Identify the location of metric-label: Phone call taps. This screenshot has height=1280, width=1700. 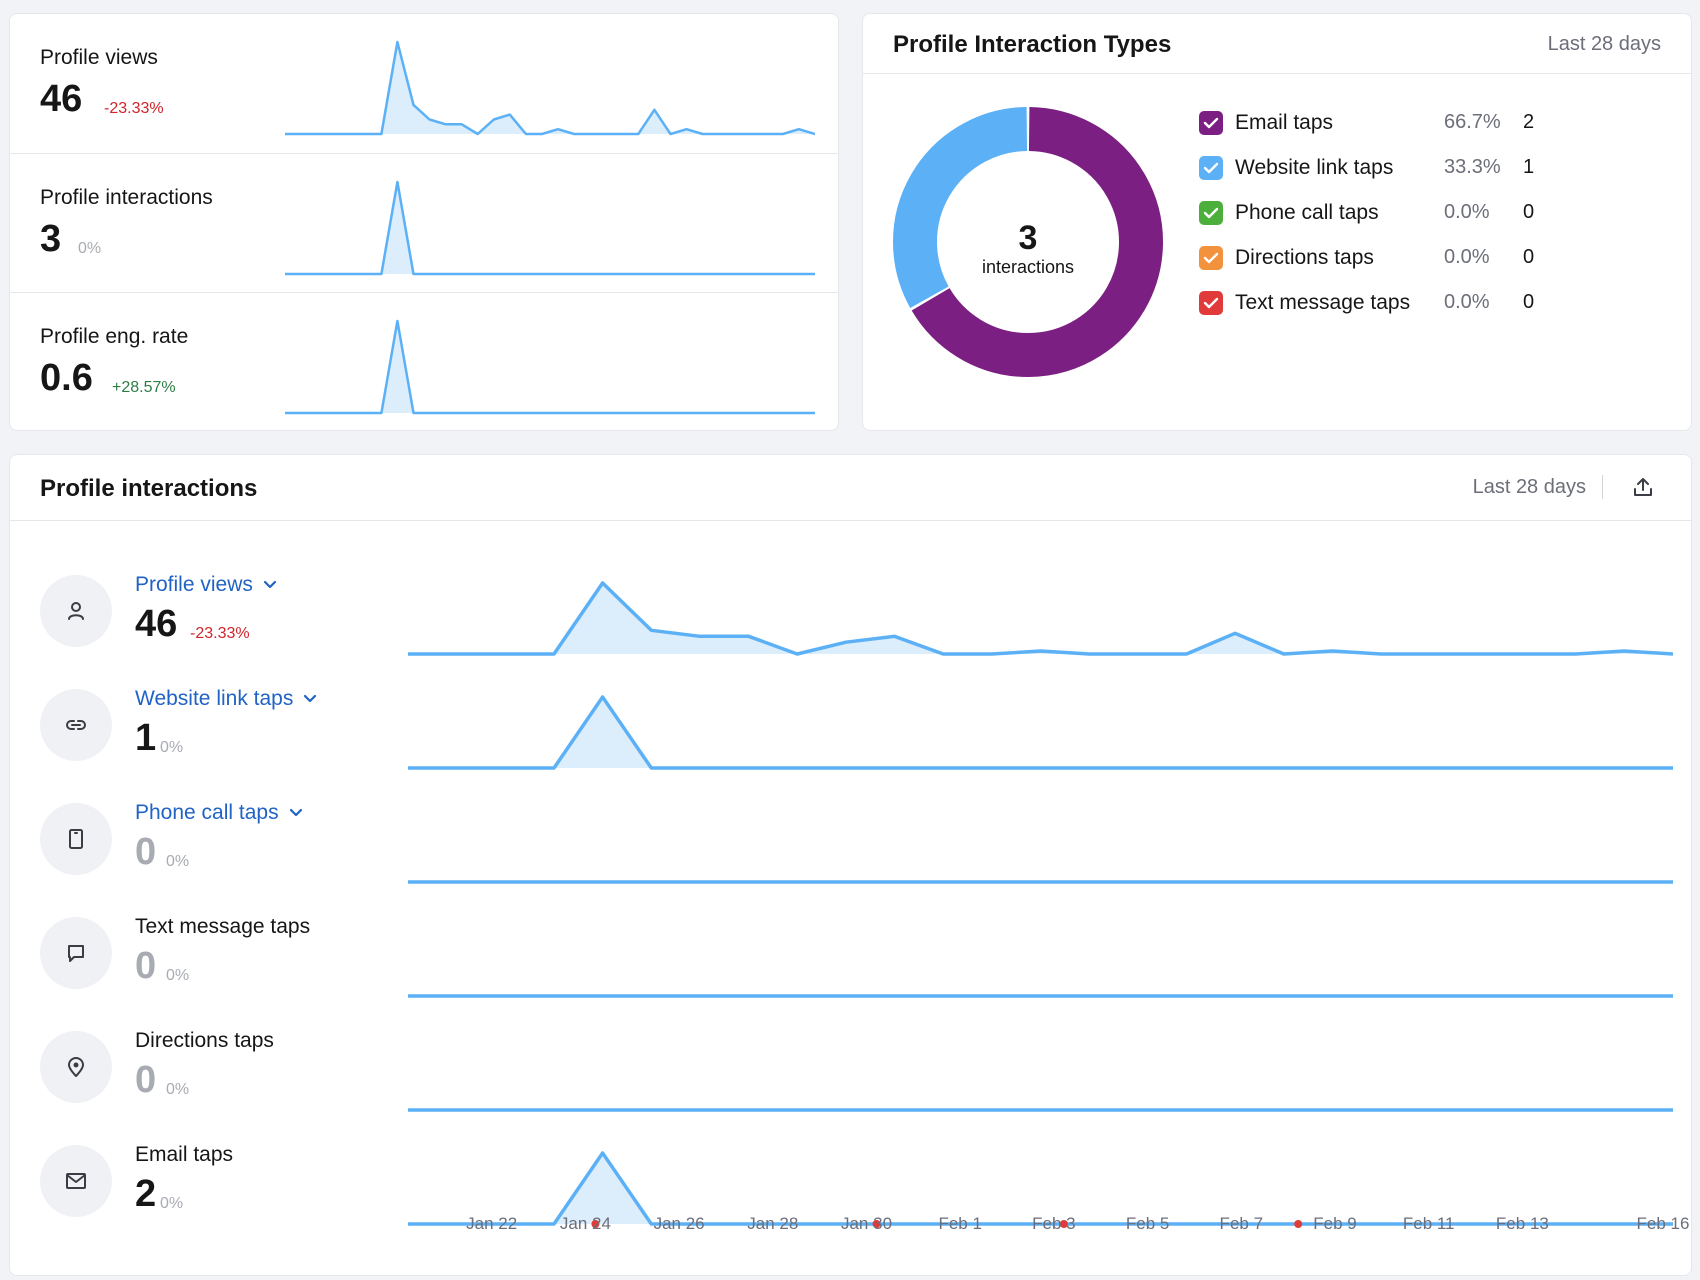
(207, 812).